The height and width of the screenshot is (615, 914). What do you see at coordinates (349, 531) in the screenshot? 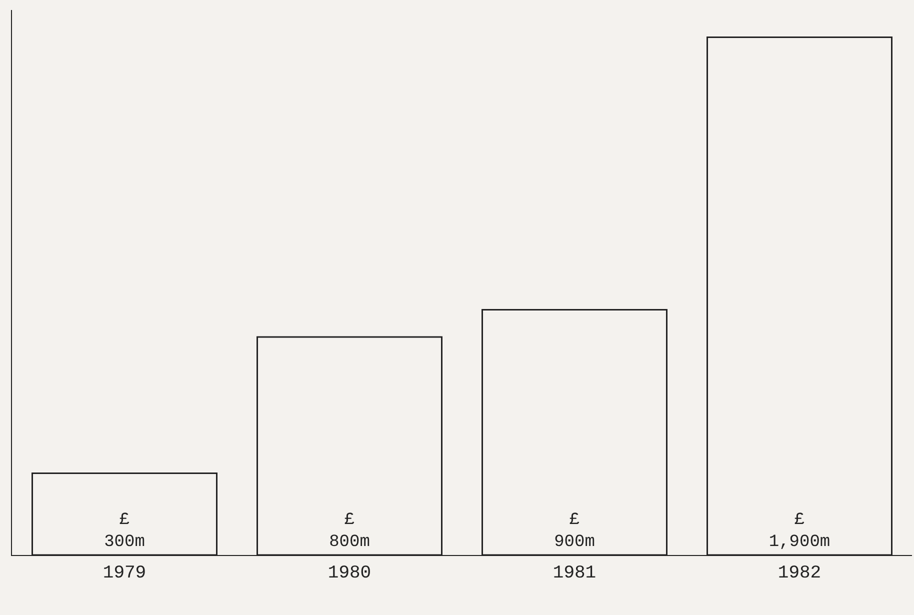
I see `data-label: £ 800m` at bounding box center [349, 531].